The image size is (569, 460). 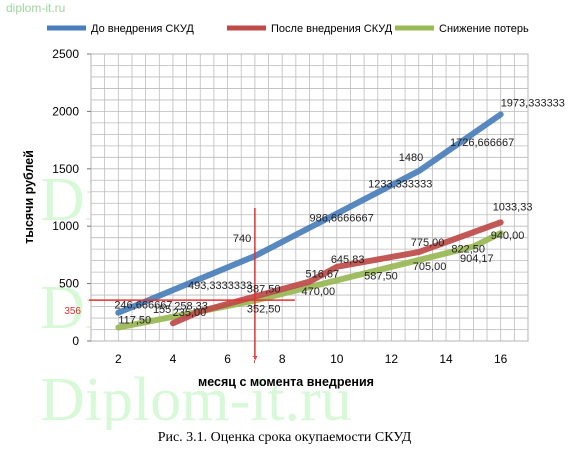 I want to click on data-label: 705,00, so click(x=430, y=267).